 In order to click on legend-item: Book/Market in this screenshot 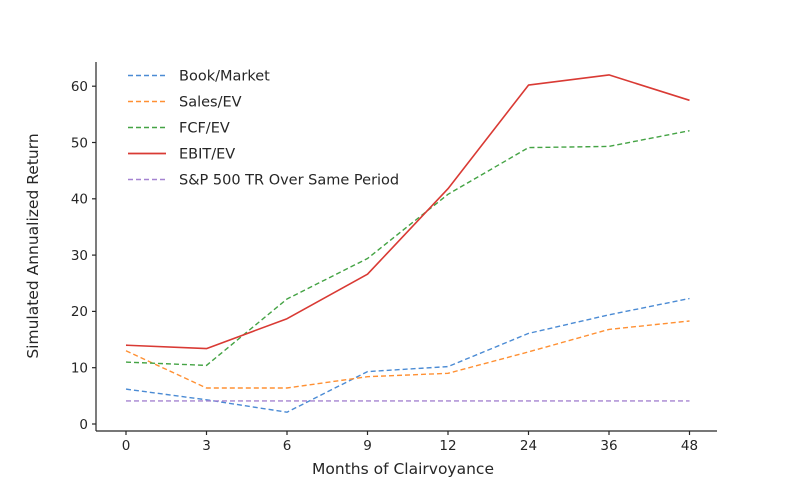, I will do `click(199, 77)`.